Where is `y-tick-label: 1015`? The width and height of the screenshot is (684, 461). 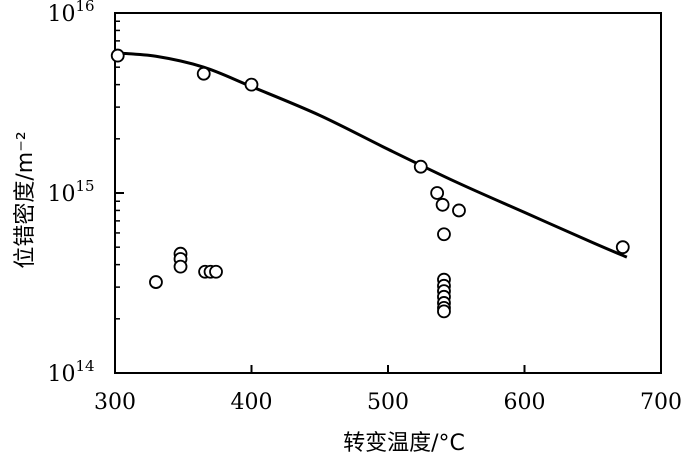 y-tick-label: 1015 is located at coordinates (70, 192).